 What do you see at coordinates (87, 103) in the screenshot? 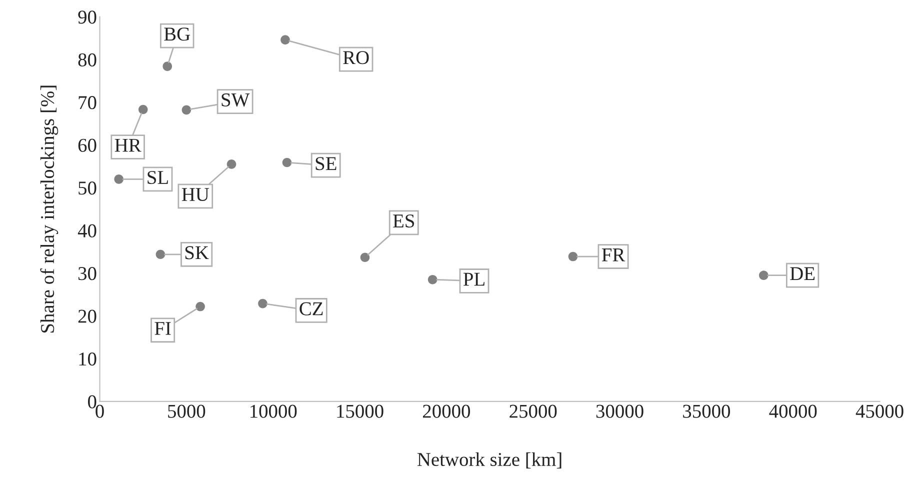
I see `y-tick-label: 70` at bounding box center [87, 103].